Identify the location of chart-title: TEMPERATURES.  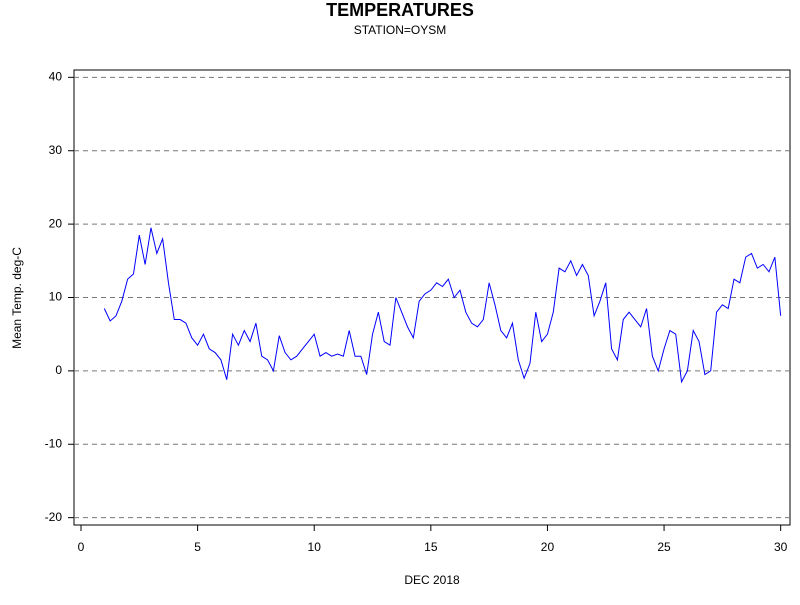
(400, 10).